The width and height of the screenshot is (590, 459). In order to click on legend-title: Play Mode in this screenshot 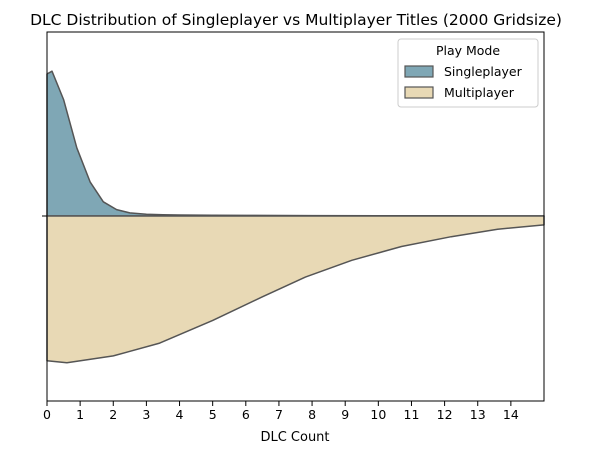, I will do `click(468, 50)`.